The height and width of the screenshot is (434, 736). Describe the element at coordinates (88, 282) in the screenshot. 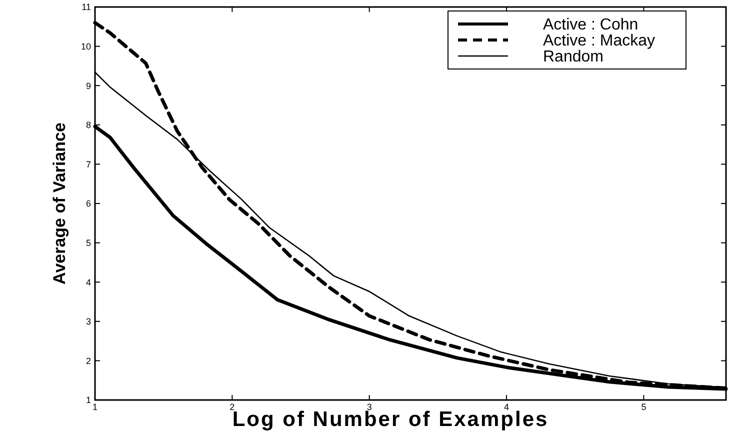

I see `y-tick-label: 4` at that location.